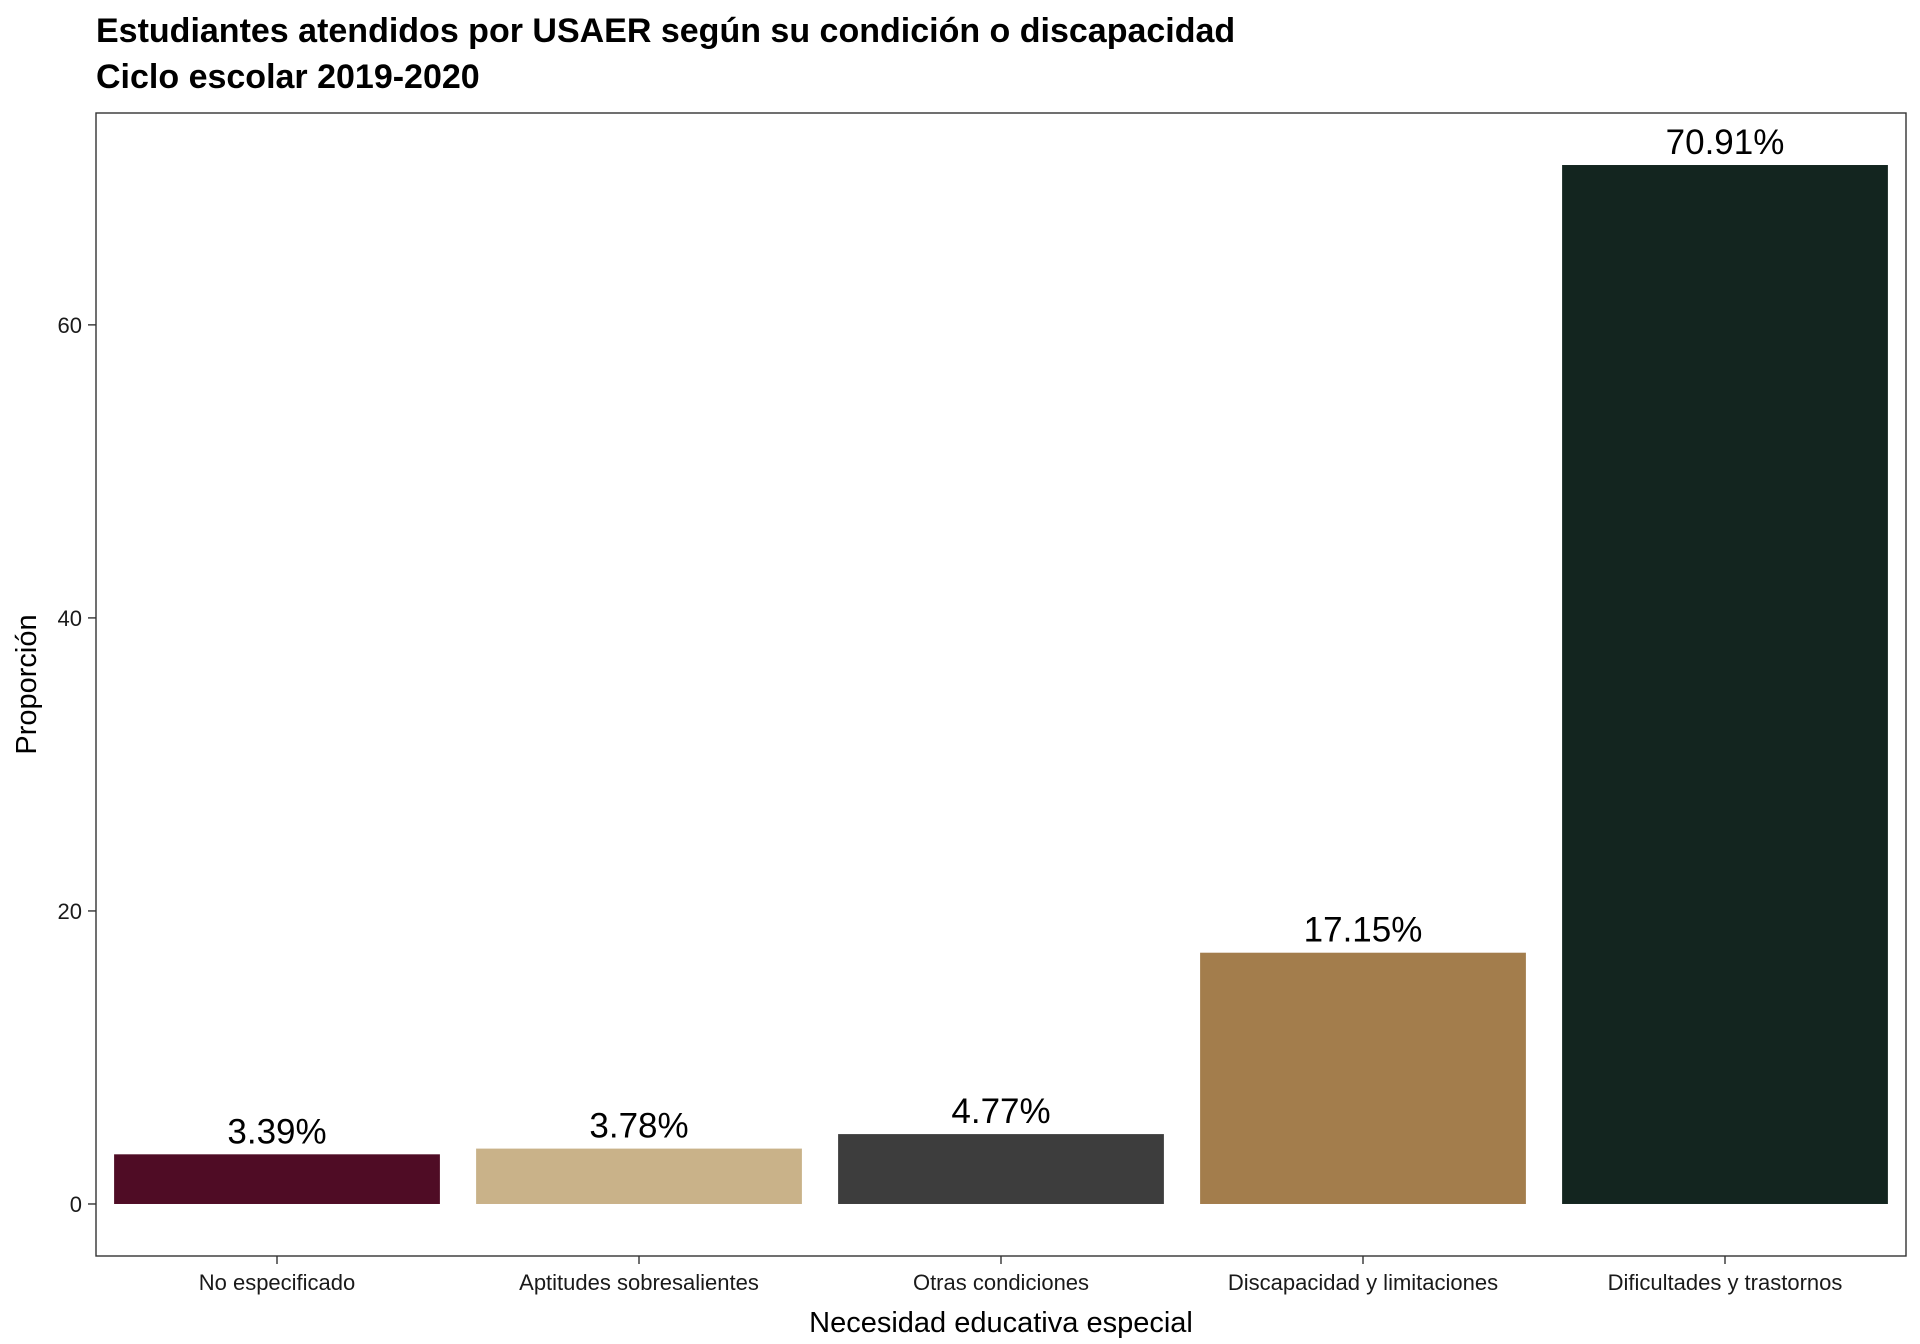  I want to click on x-tick-label-3: Otras condiciones, so click(1001, 1282).